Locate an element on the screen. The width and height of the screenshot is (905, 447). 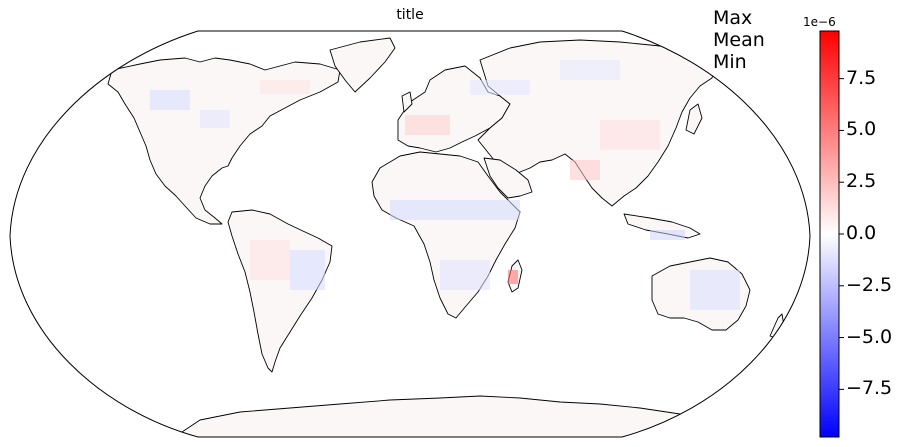
colorbar-tick-label: −2.5 is located at coordinates (869, 284).